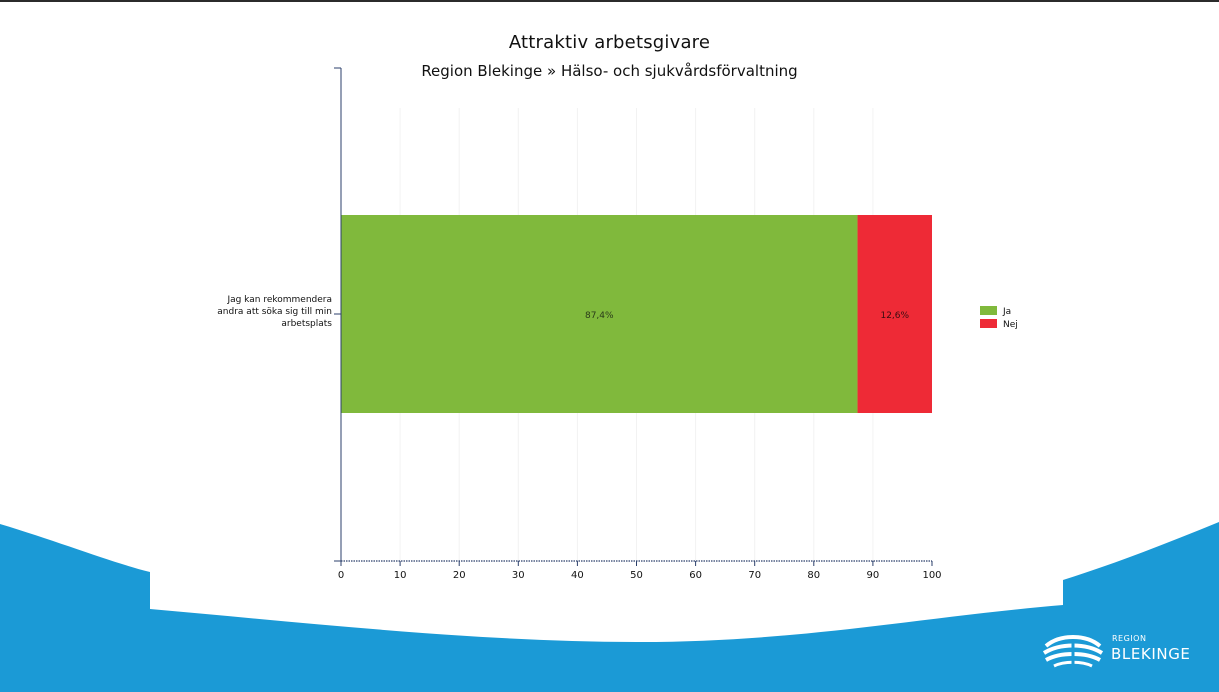 The width and height of the screenshot is (1219, 692). I want to click on x-tick-label: 0, so click(341, 575).